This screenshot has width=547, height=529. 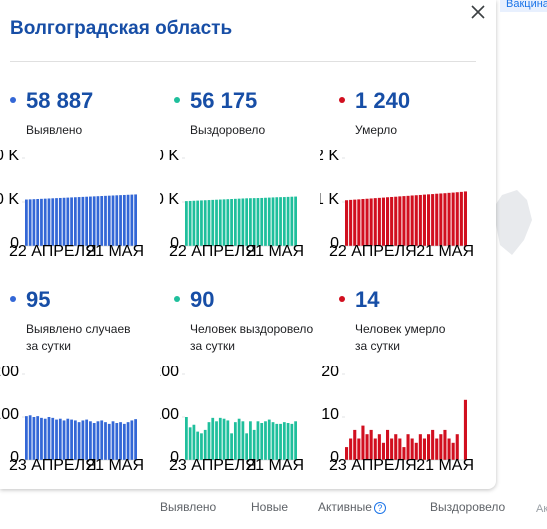 What do you see at coordinates (468, 507) in the screenshot?
I see `footer-column-recovered: Выздоровело` at bounding box center [468, 507].